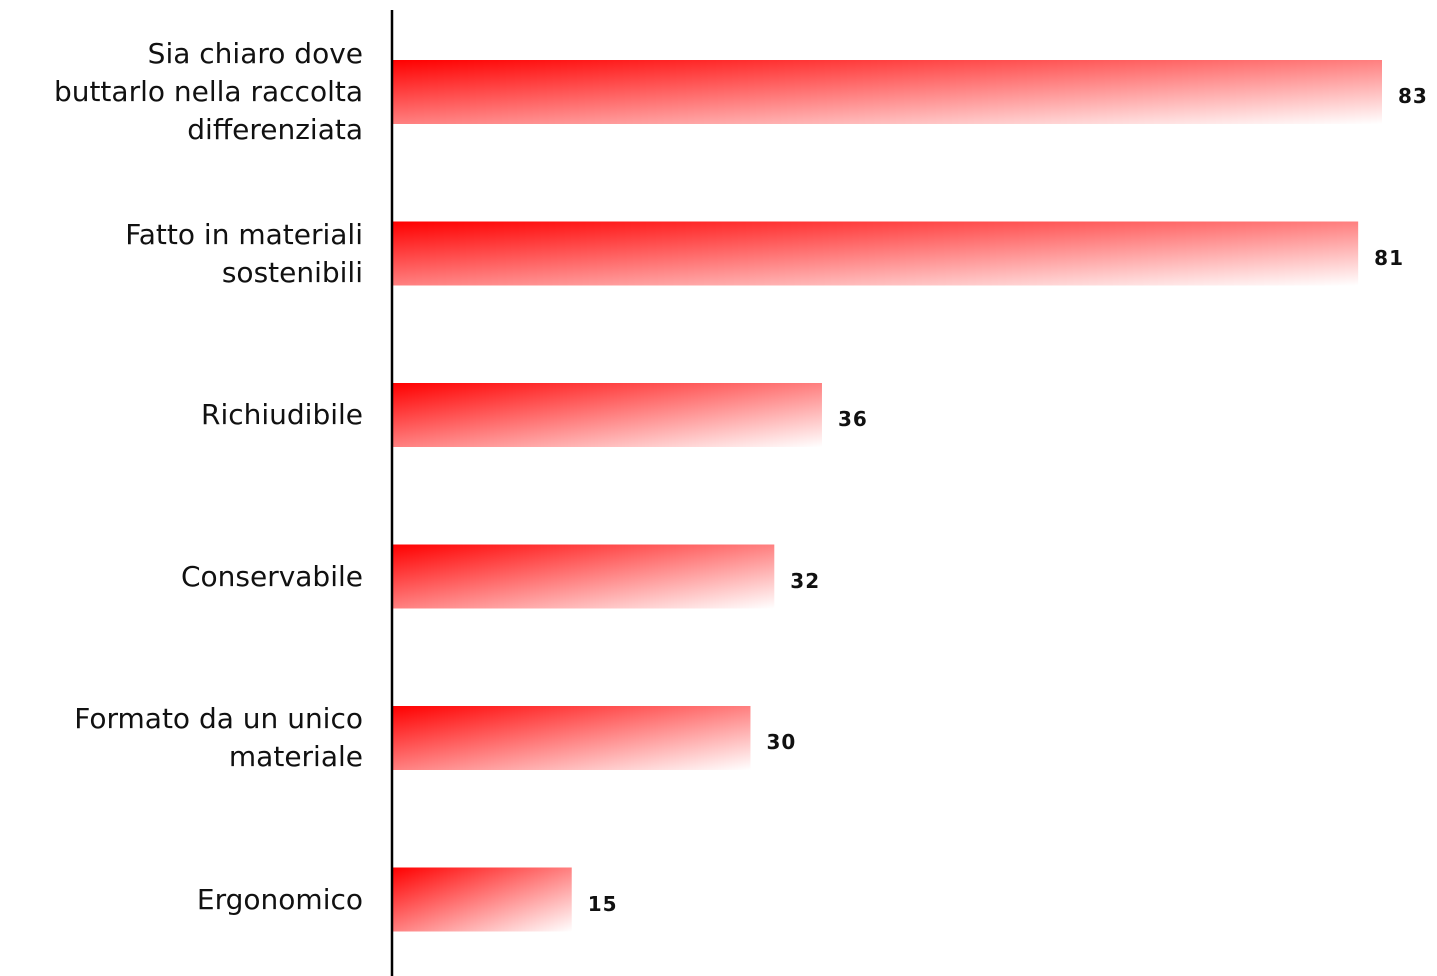  Describe the element at coordinates (1389, 257) in the screenshot. I see `value-label-1: 81` at that location.